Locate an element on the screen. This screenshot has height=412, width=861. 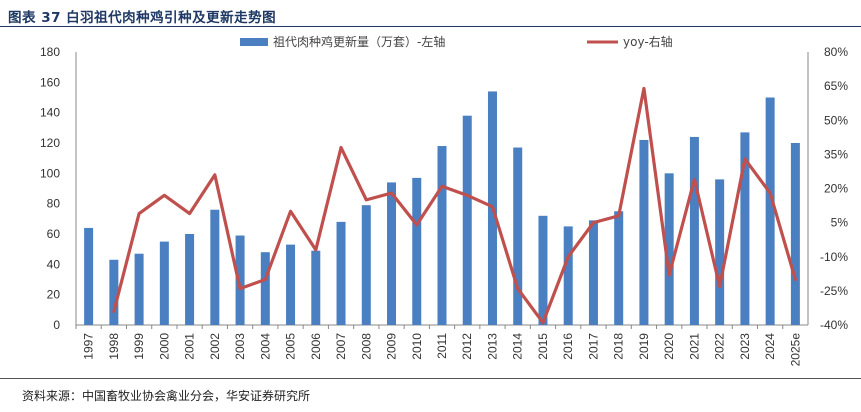
bar-2019 is located at coordinates (644, 232).